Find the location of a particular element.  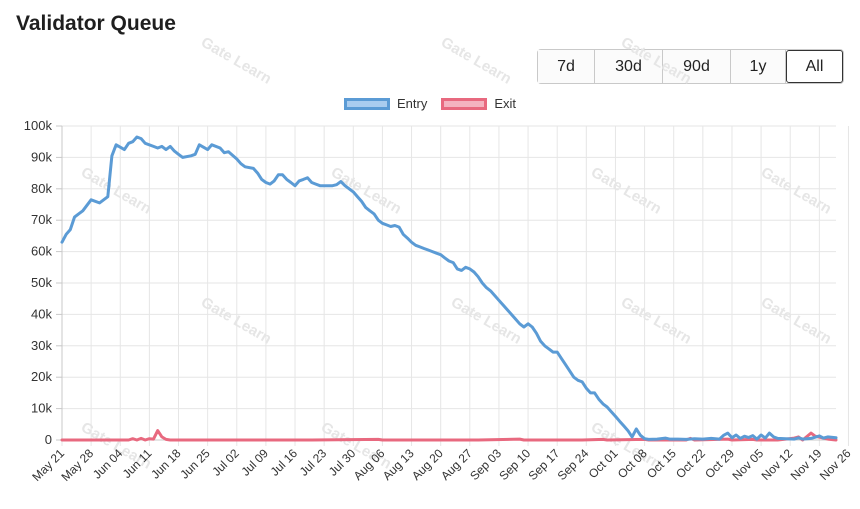

x-tick-label: Jul 16 is located at coordinates (284, 462).